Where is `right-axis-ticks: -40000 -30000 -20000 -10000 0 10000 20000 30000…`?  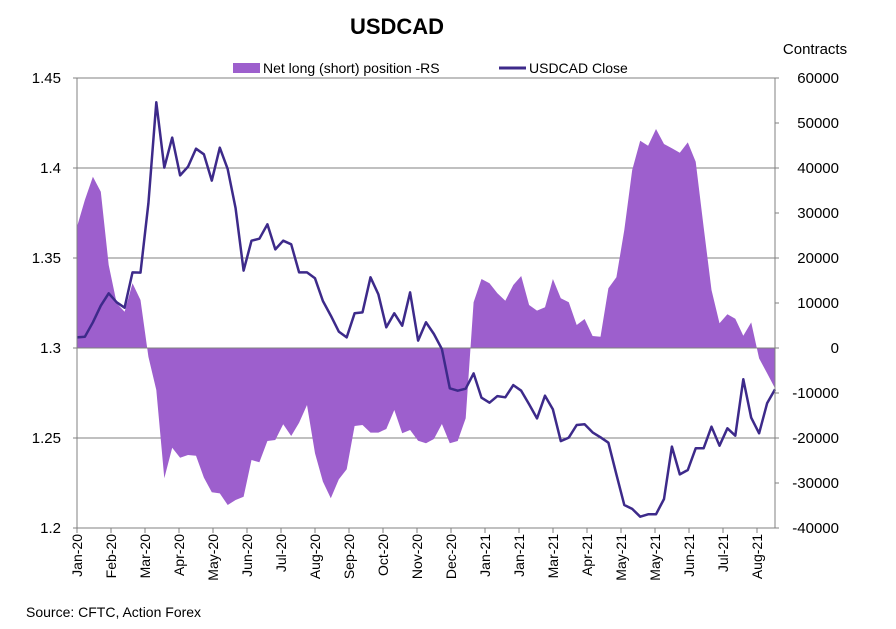 right-axis-ticks: -40000 -30000 -20000 -10000 0 10000 20000 30000… is located at coordinates (807, 303).